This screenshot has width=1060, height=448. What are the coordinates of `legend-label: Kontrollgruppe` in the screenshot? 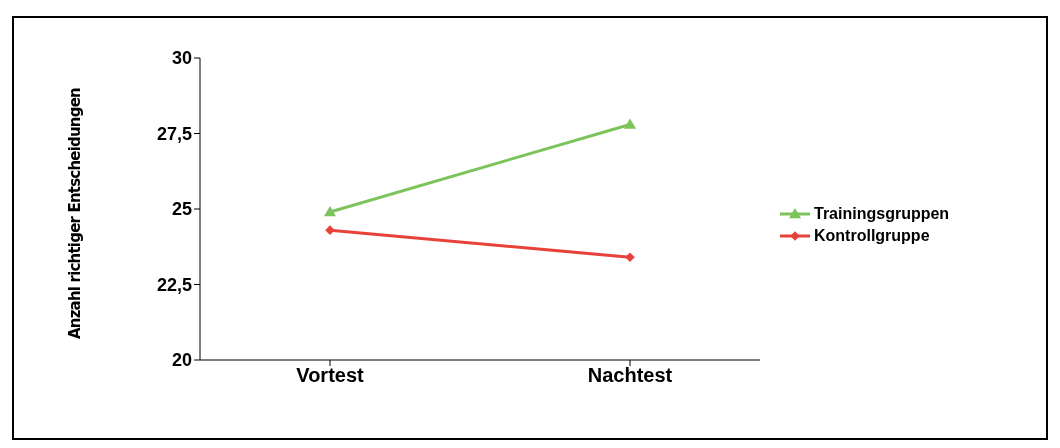 It's located at (872, 236).